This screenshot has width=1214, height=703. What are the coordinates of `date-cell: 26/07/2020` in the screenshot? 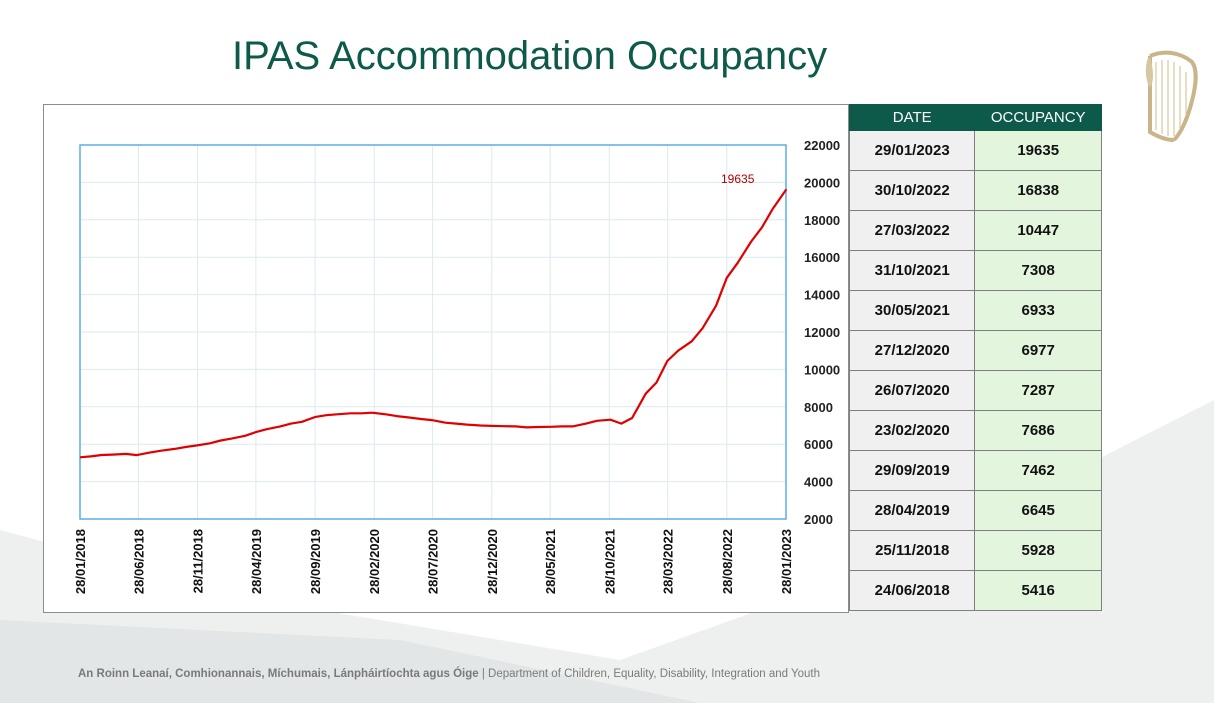 It's located at (912, 390).